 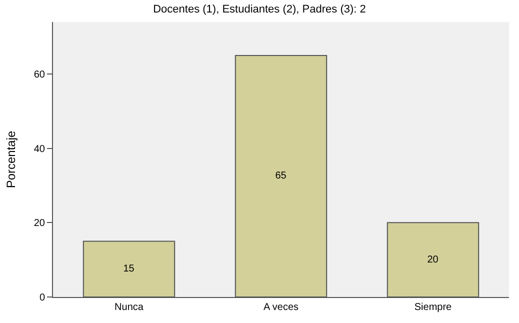 I want to click on y-tick-label: 20, so click(x=40, y=224).